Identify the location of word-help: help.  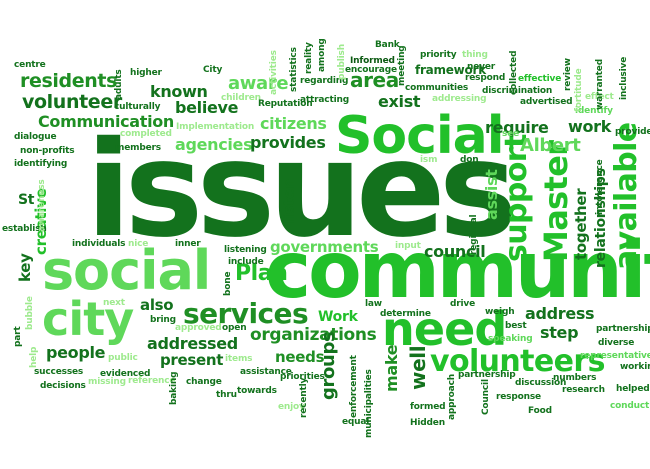
(34, 357).